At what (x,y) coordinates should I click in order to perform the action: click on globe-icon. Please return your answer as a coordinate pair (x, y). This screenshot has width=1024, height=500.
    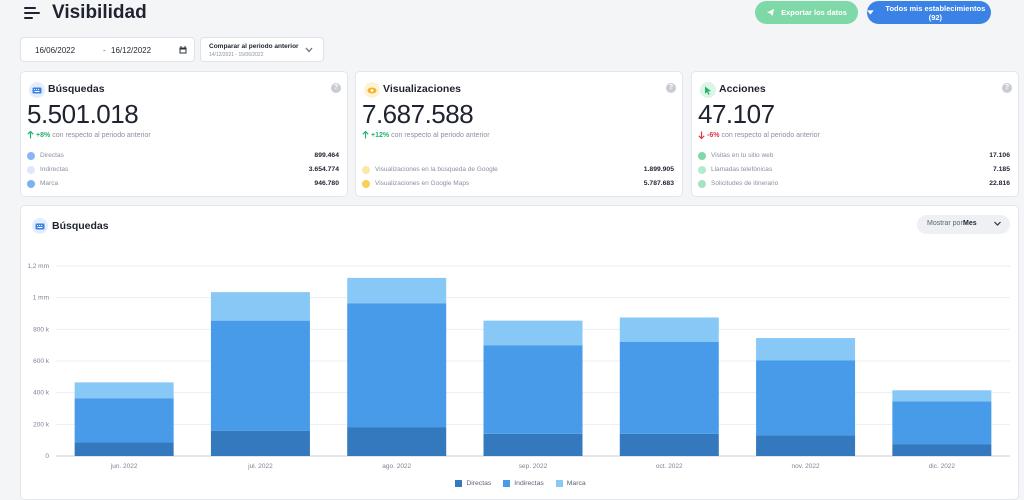
    Looking at the image, I should click on (702, 156).